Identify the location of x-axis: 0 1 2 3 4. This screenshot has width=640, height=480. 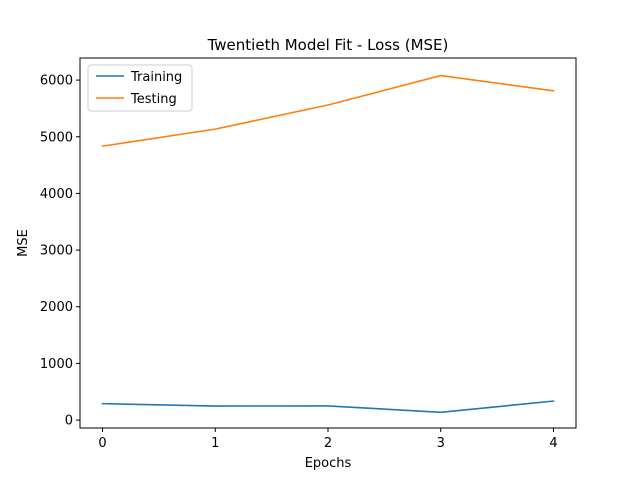
(328, 439).